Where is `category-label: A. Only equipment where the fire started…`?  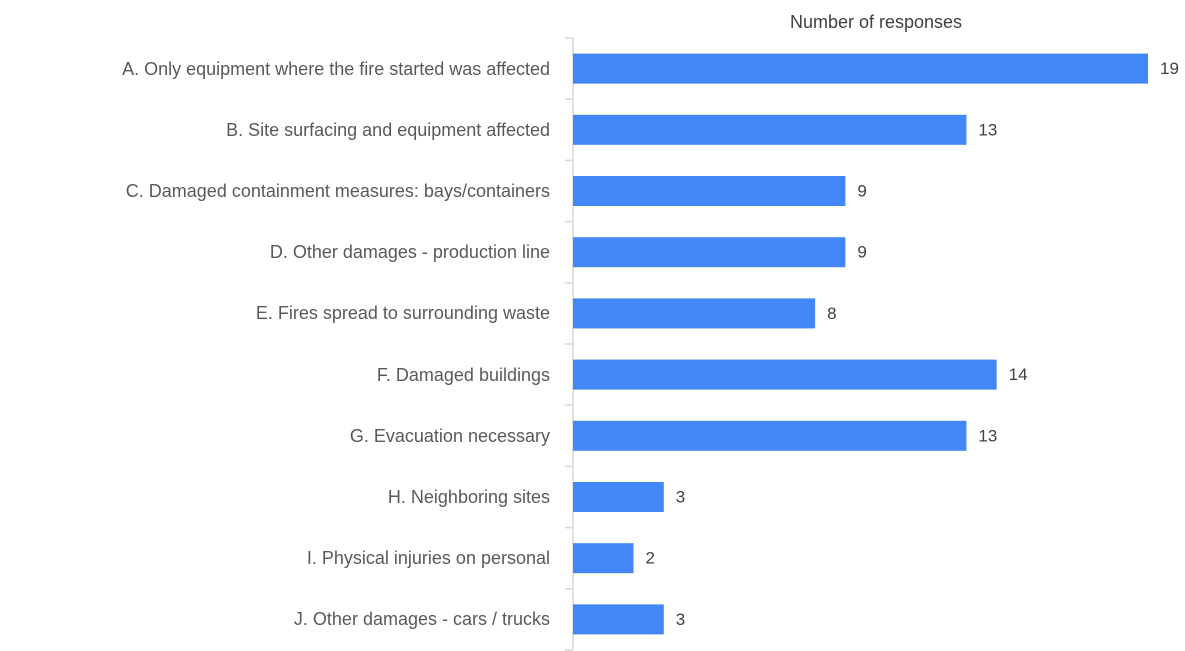 category-label: A. Only equipment where the fire started… is located at coordinates (336, 68).